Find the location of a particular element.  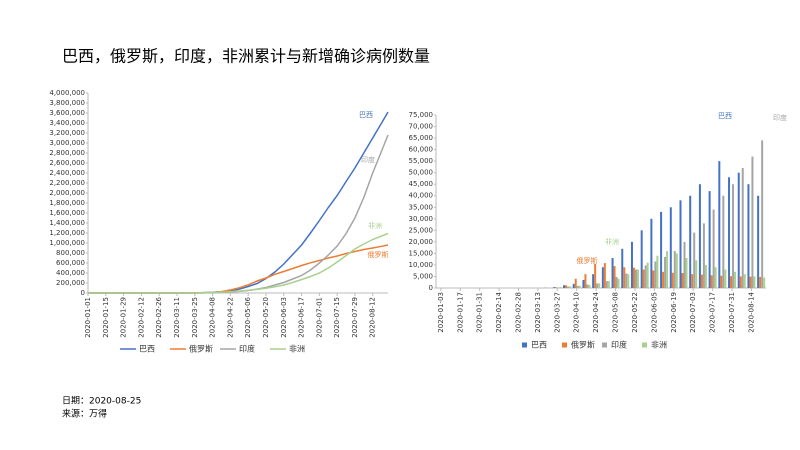

x-tick-label: 2020-08-12 is located at coordinates (373, 317).